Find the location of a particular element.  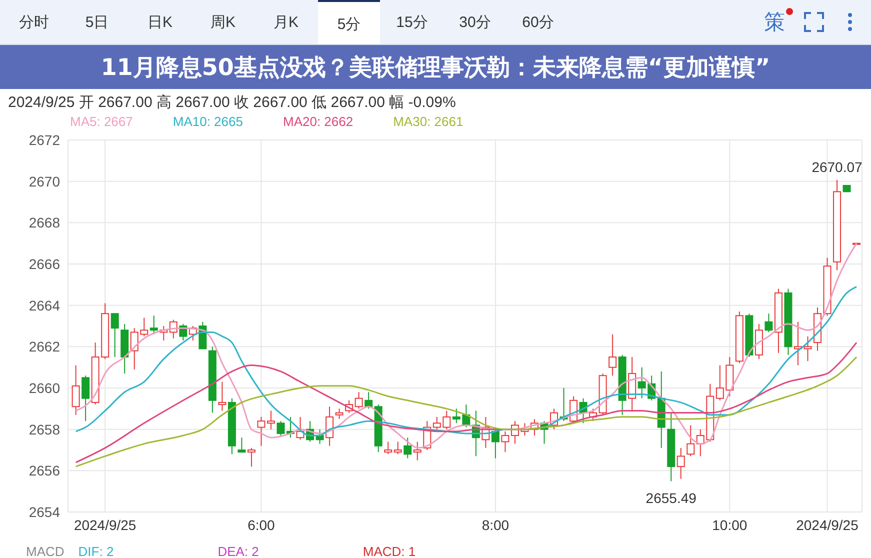

text: DIF: 2 is located at coordinates (96, 551).